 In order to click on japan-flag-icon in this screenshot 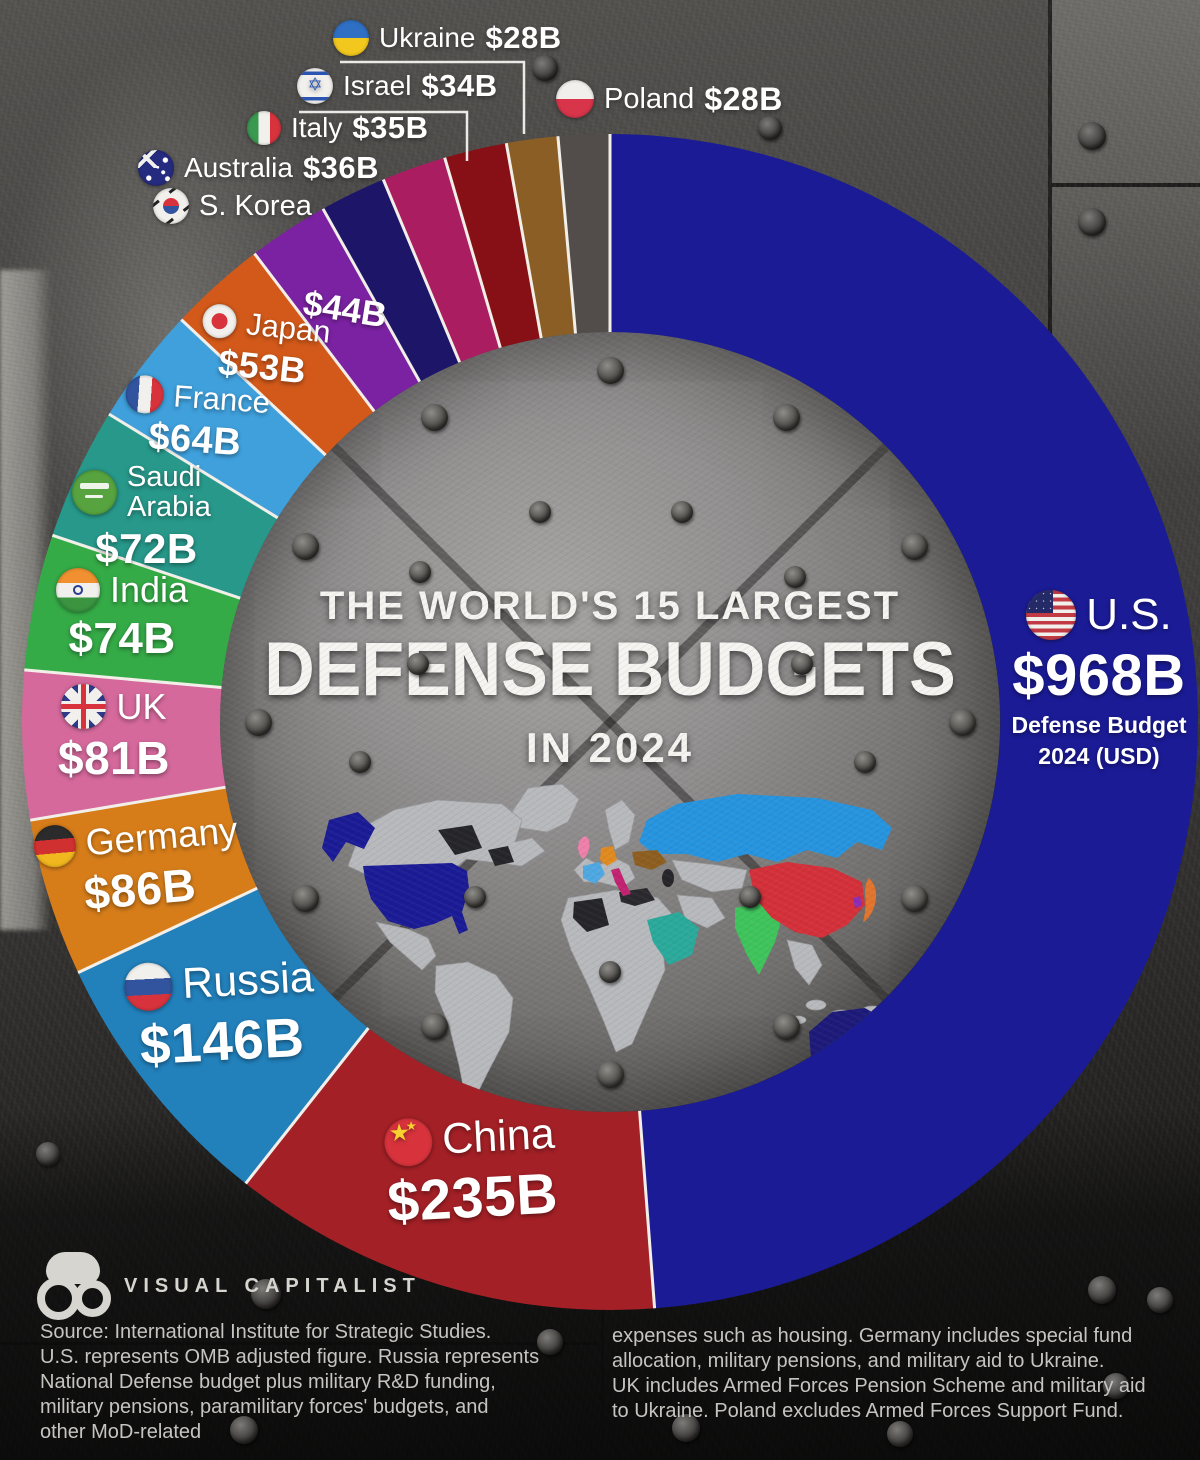, I will do `click(219, 321)`.